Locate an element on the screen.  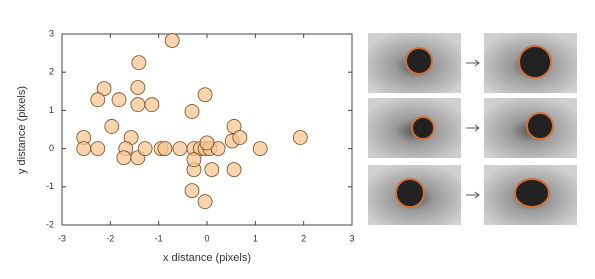
y-tick-label: -2 is located at coordinates (50, 224).